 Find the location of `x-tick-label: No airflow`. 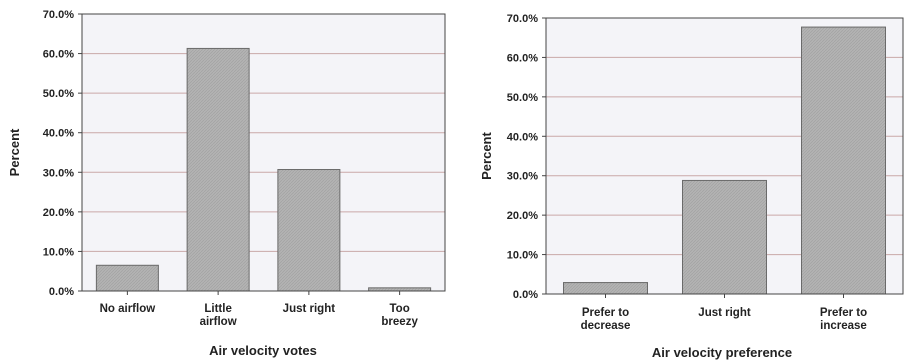

x-tick-label: No airflow is located at coordinates (128, 309).